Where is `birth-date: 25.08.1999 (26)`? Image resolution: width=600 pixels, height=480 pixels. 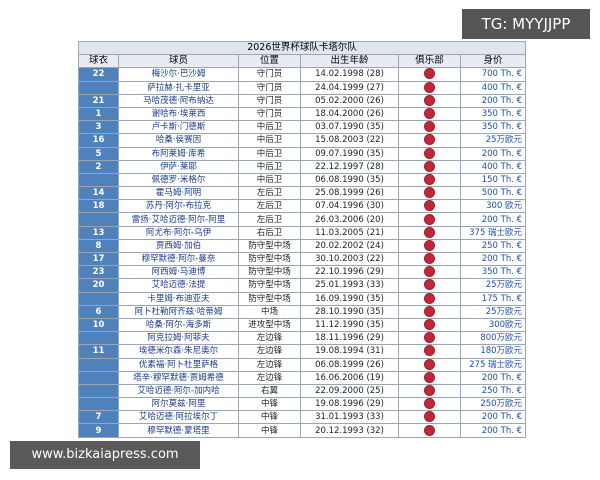 birth-date: 25.08.1999 (26) is located at coordinates (349, 193).